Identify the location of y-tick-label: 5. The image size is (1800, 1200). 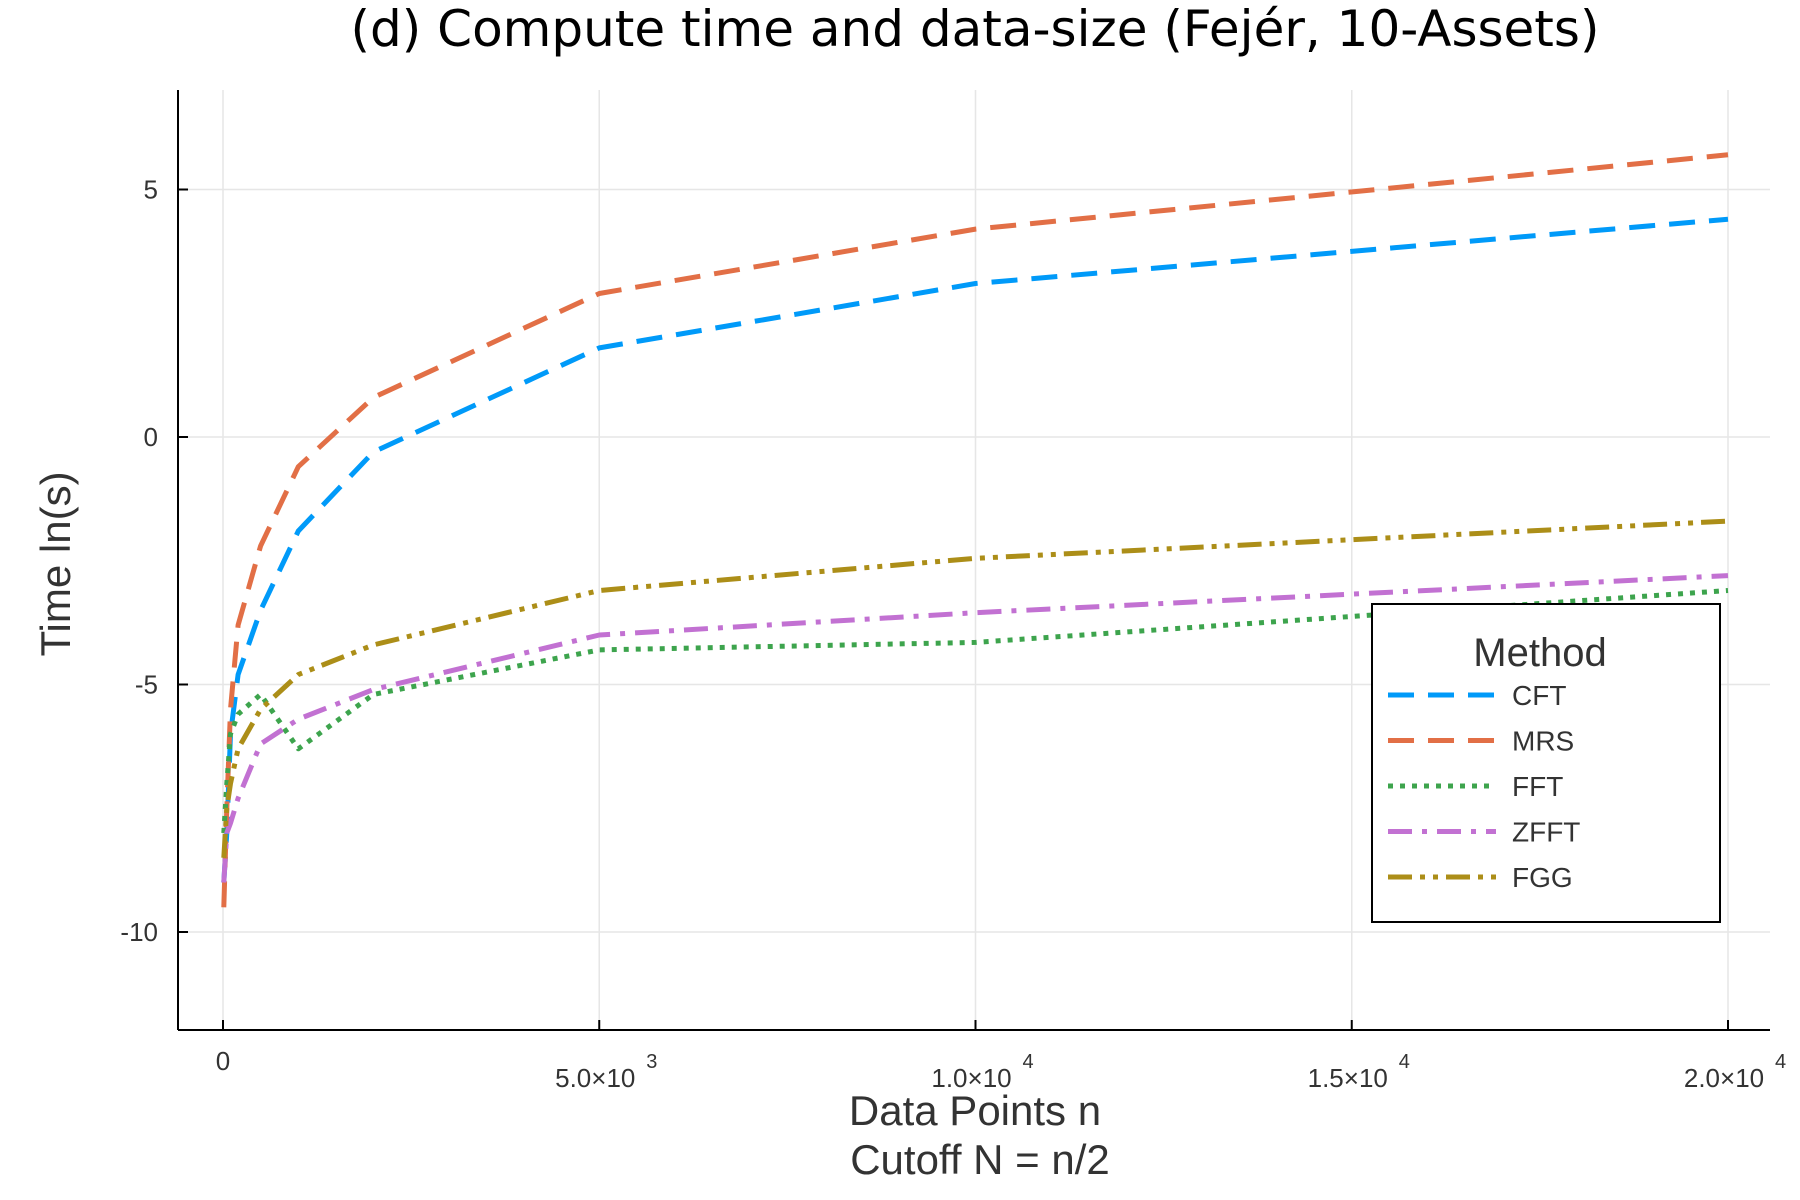
(151, 190).